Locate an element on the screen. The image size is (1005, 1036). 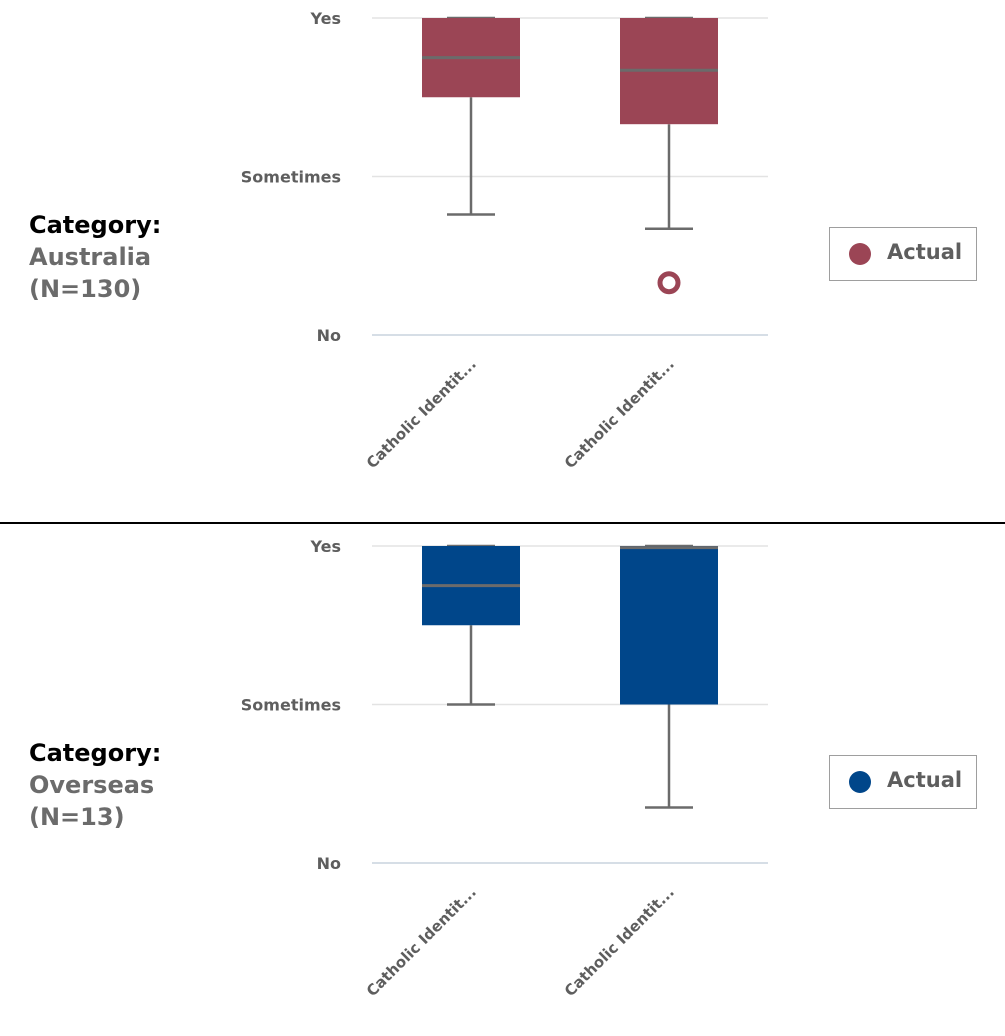
panel-title-line-2: Australia is located at coordinates (90, 257).